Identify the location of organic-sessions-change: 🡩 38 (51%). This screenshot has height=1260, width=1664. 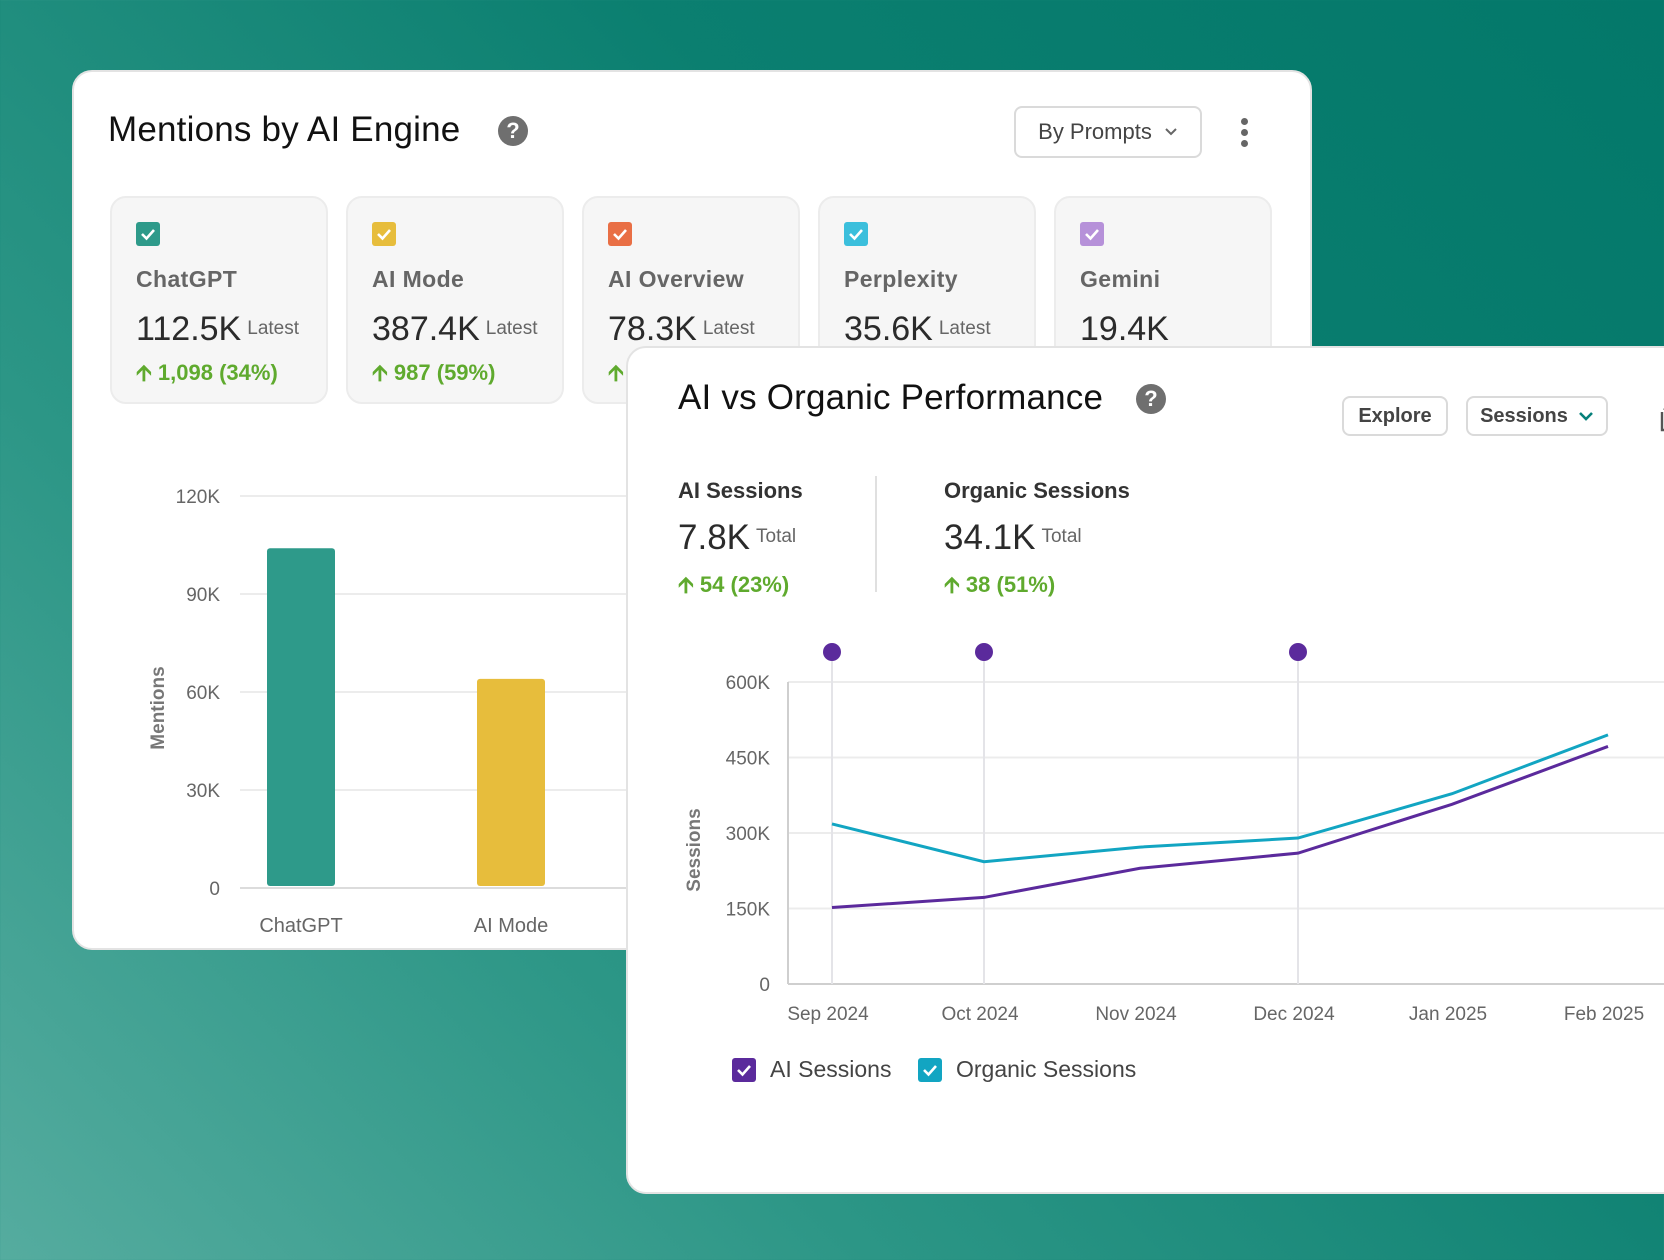
(1000, 584).